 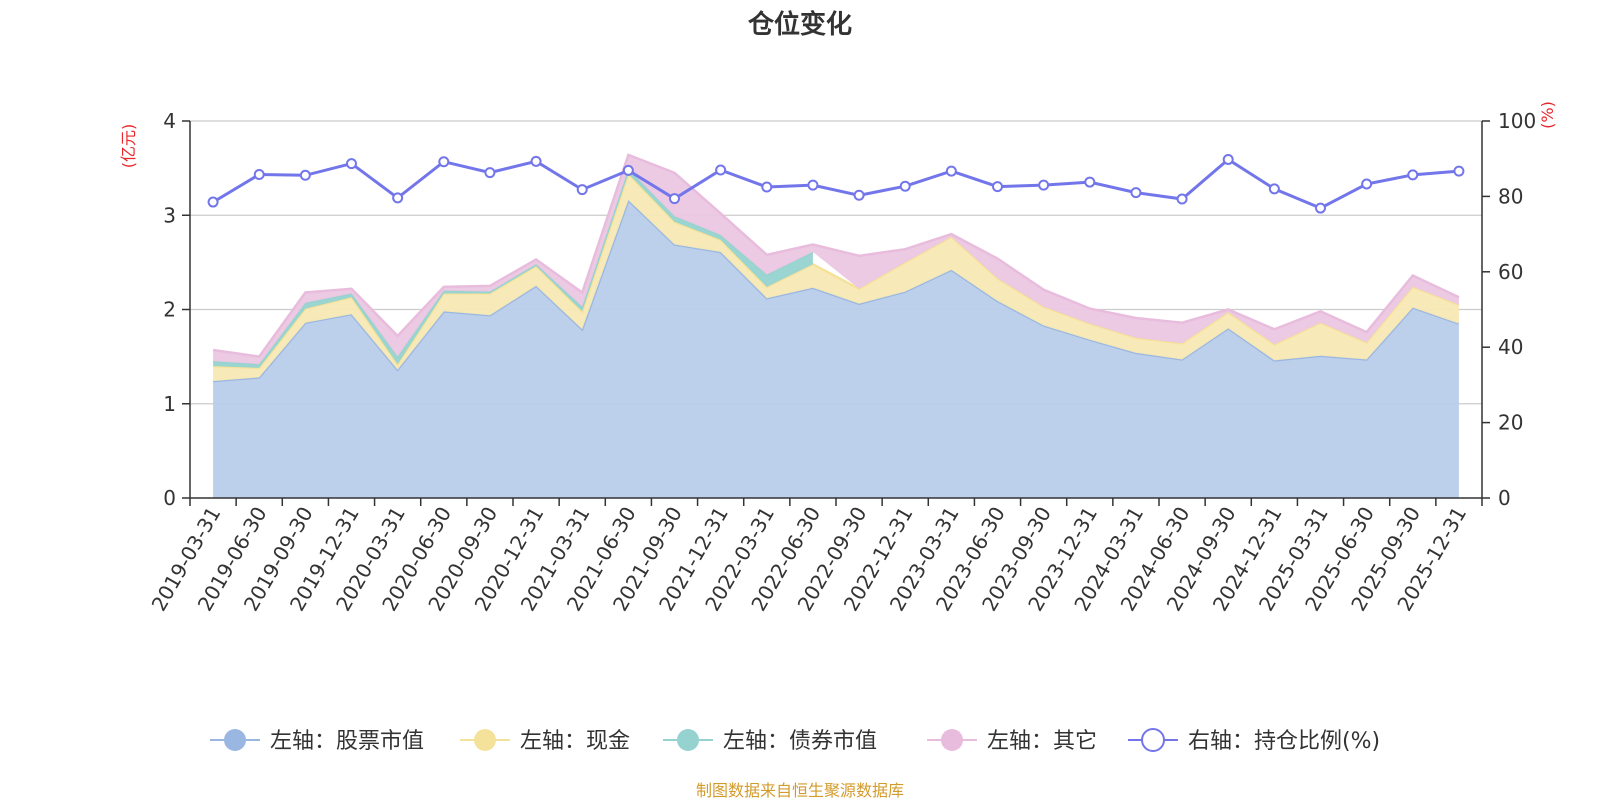 I want to click on chart-title: 仓位变化, so click(x=799, y=24).